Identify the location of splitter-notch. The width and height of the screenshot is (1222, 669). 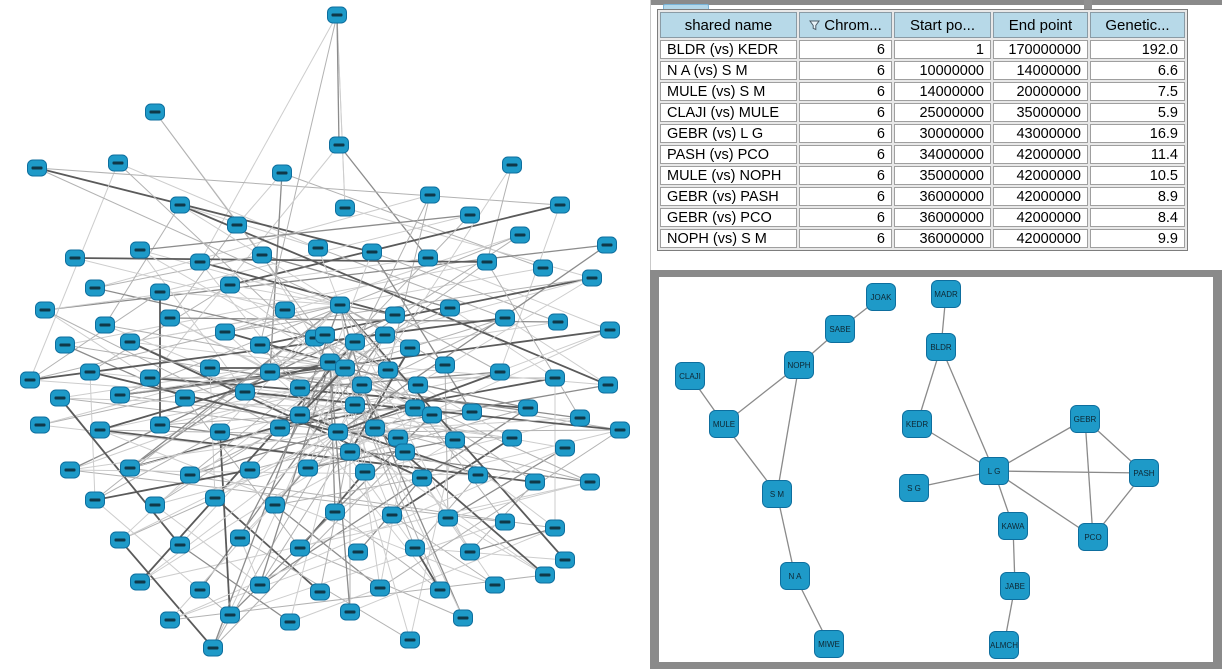
(1088, 5).